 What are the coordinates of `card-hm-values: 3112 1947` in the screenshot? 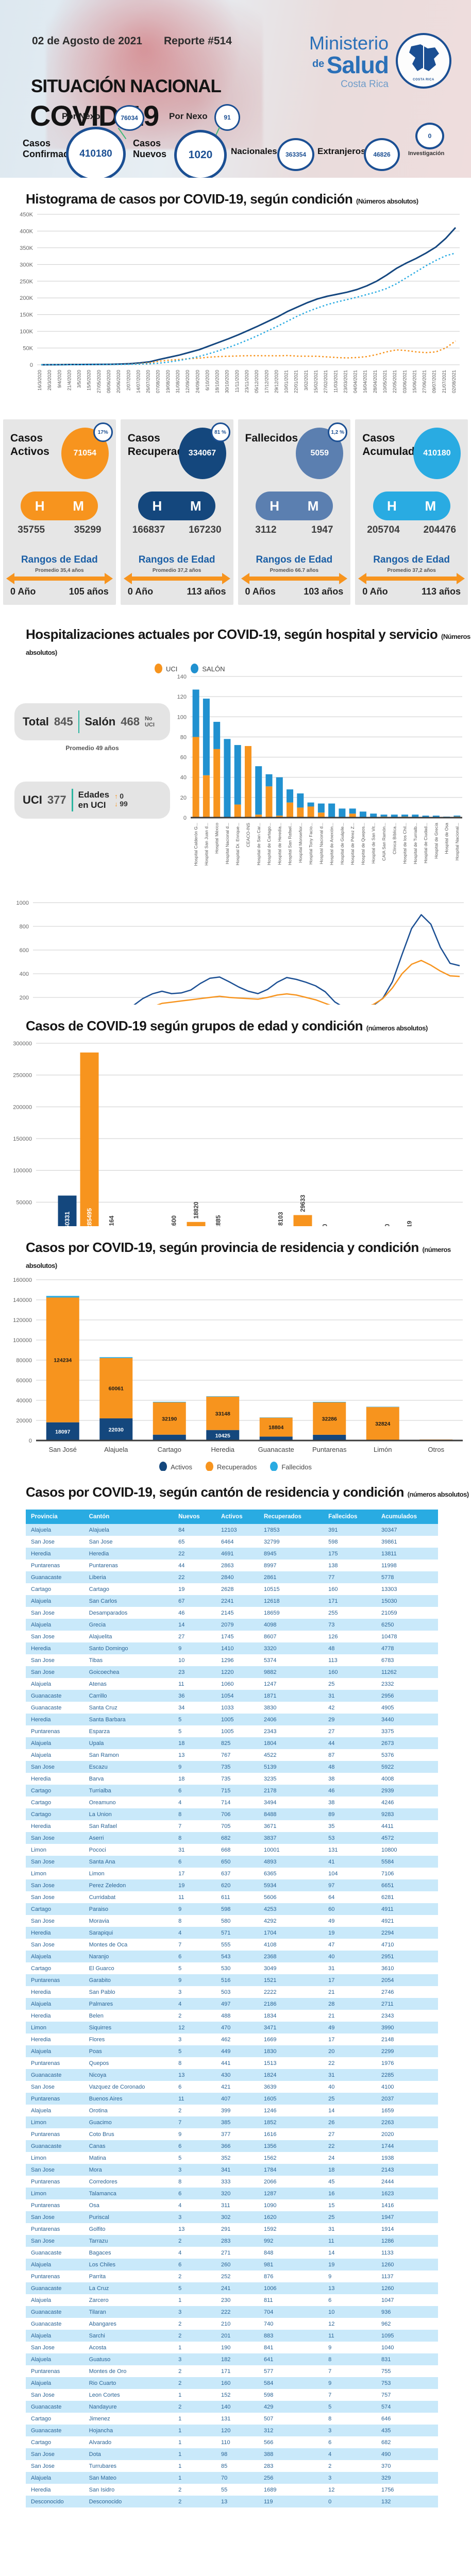 It's located at (294, 529).